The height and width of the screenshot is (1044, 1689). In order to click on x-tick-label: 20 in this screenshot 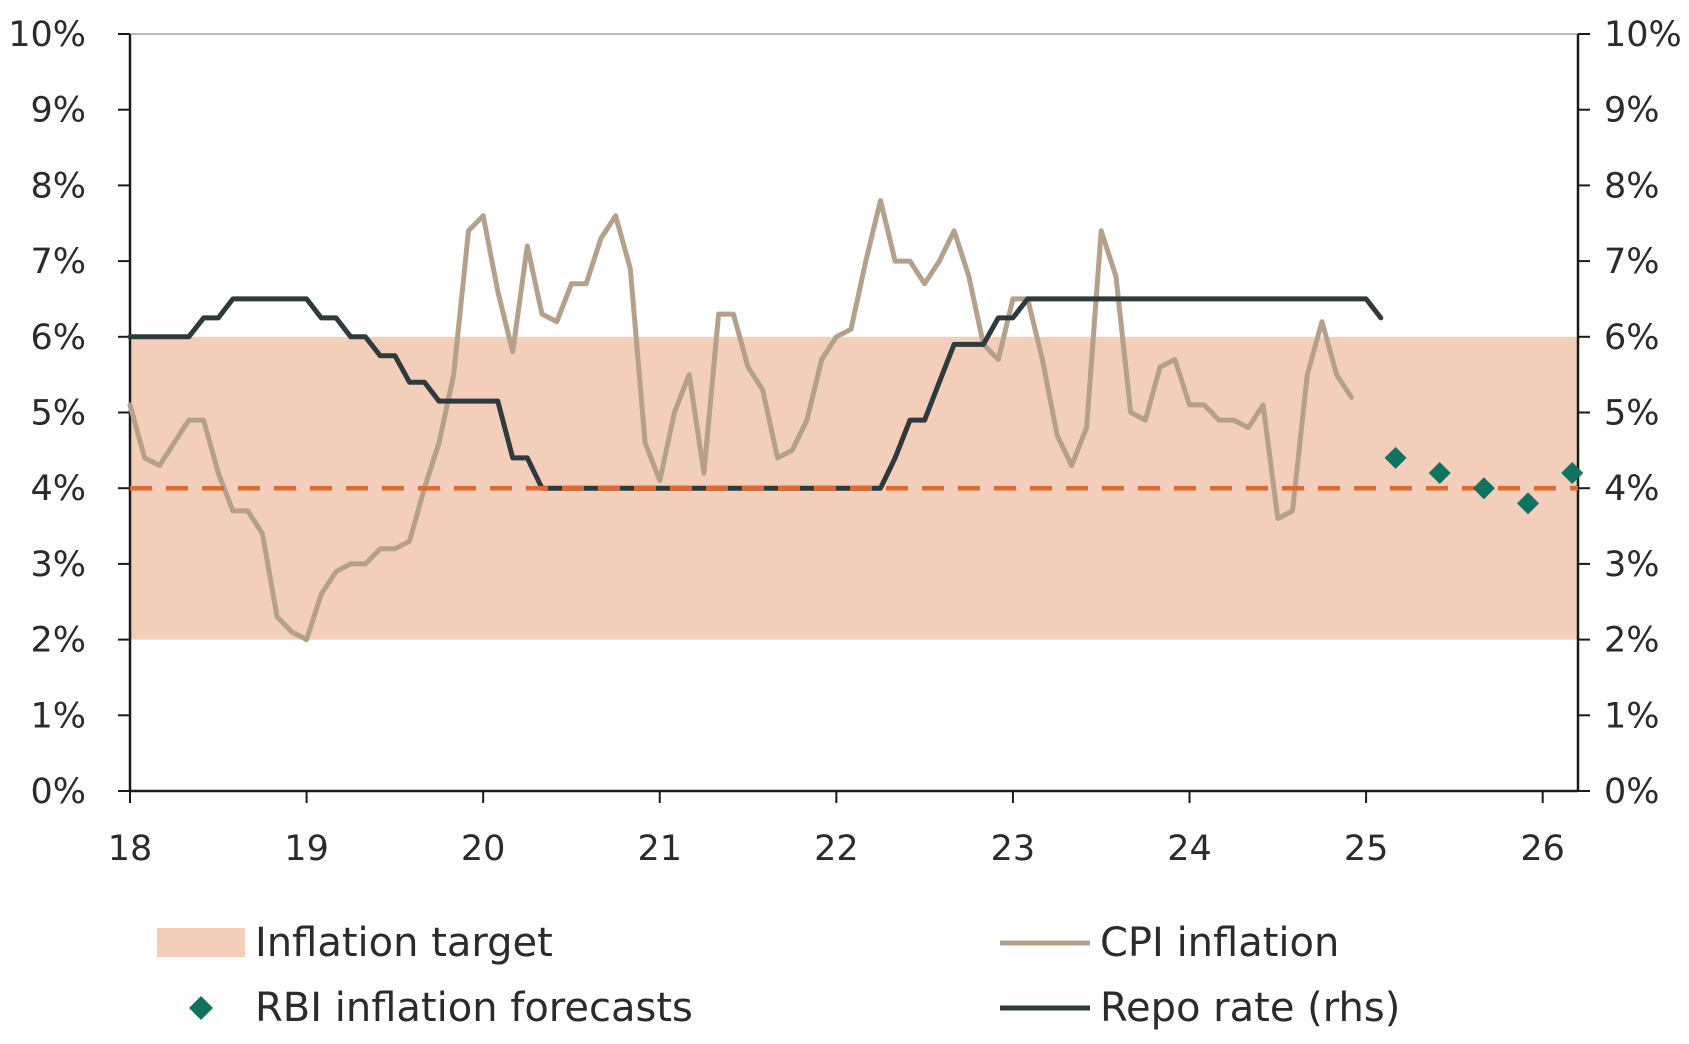, I will do `click(483, 849)`.